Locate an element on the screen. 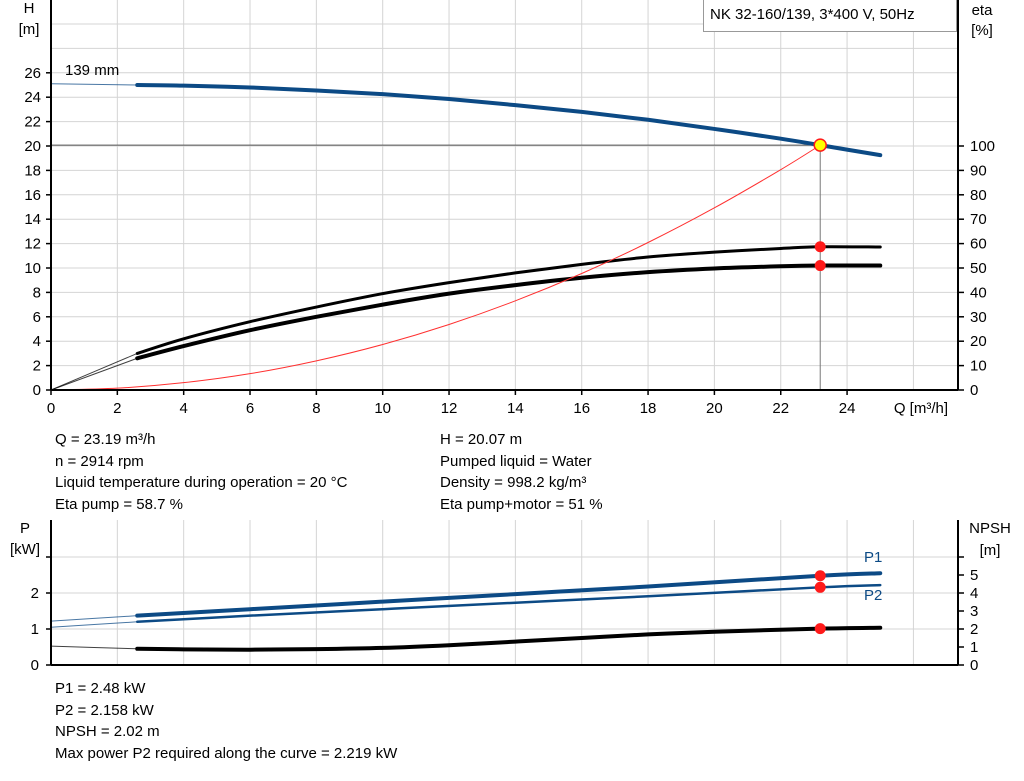 Image resolution: width=1024 pixels, height=781 pixels. y-left-tick-label: 1 is located at coordinates (35, 629).